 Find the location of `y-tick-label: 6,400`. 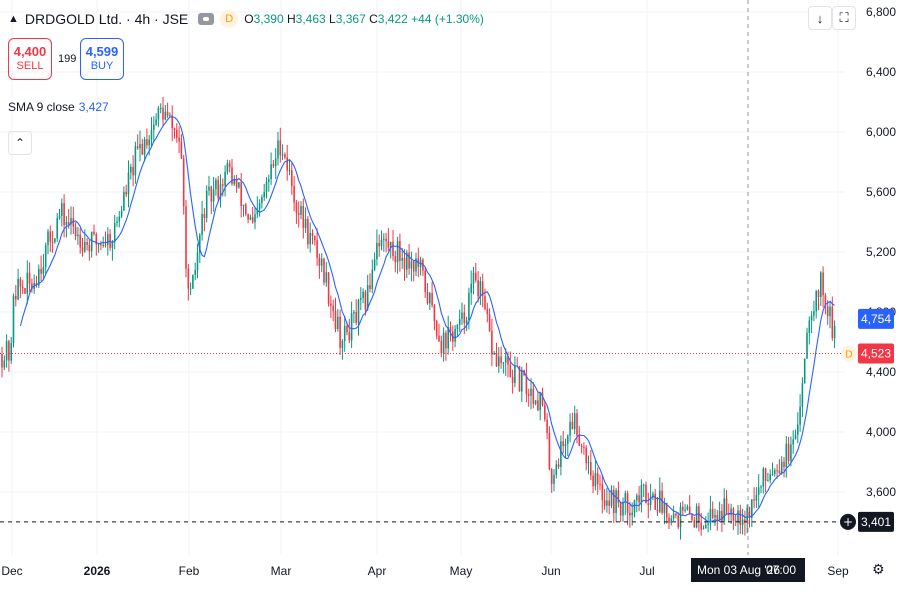

y-tick-label: 6,400 is located at coordinates (881, 72).